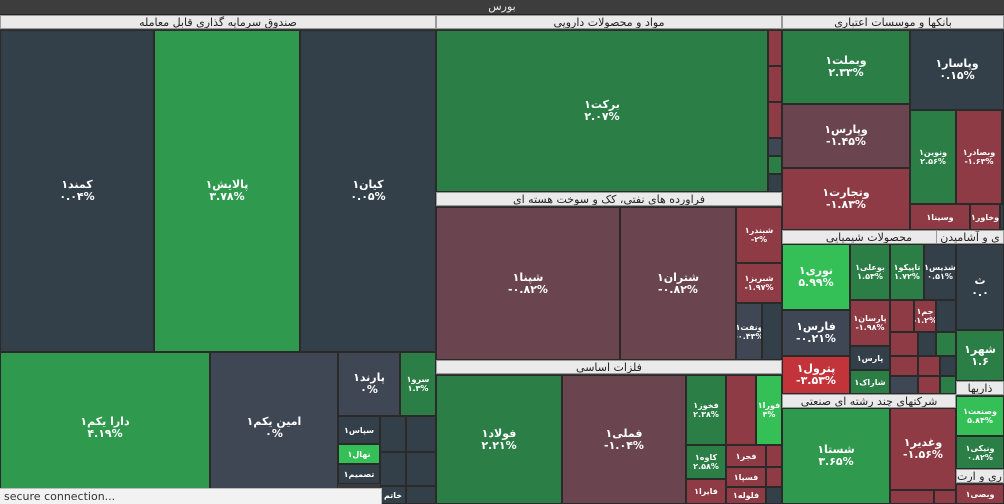  I want to click on stock-tile-nahal: نهال۱, so click(359, 454).